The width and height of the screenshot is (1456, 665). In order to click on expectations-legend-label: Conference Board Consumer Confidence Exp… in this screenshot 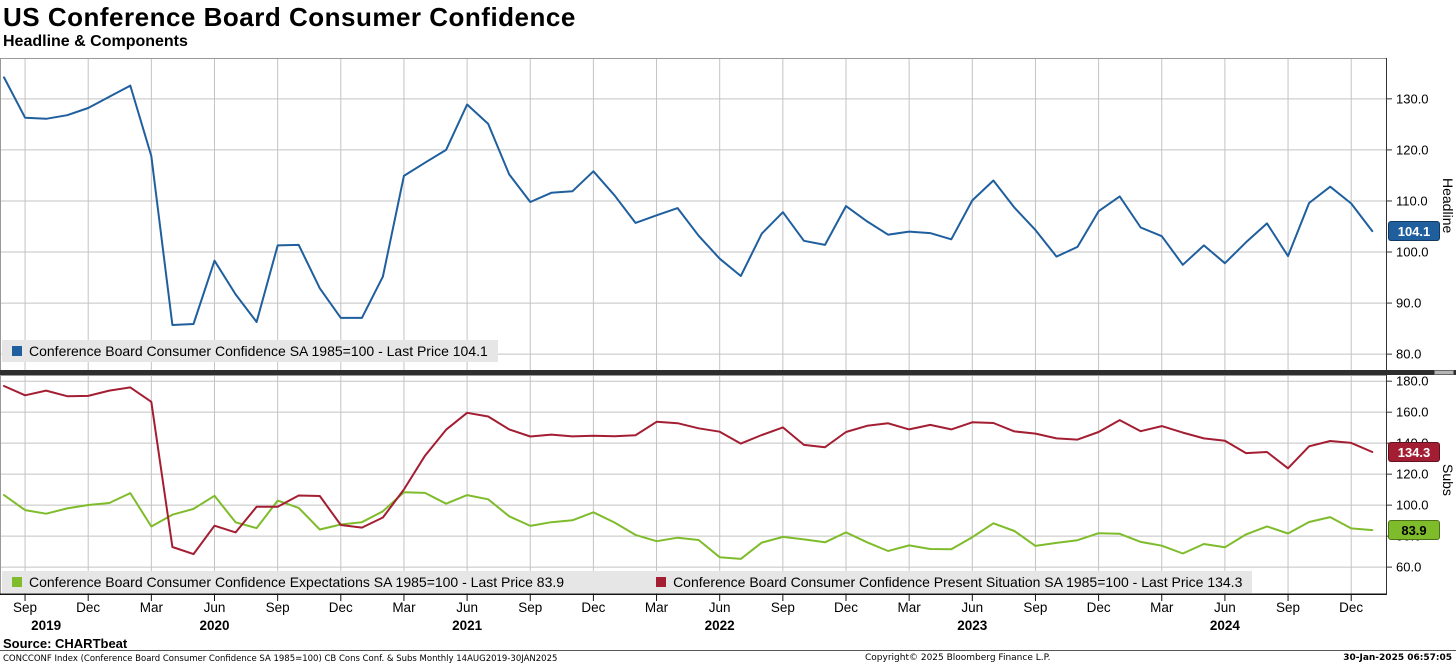, I will do `click(297, 582)`.